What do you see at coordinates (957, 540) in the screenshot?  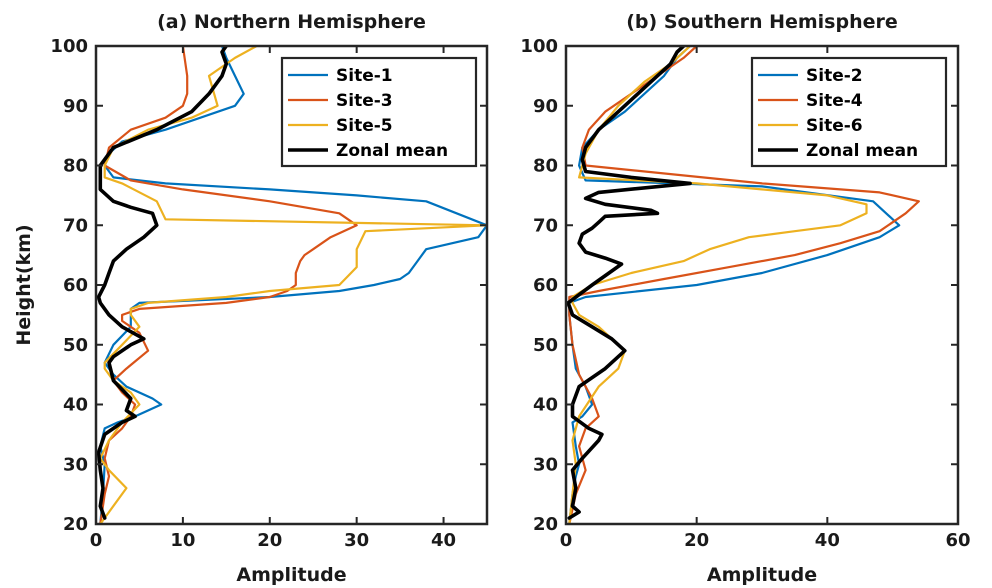 I see `x-tick-label: 60` at bounding box center [957, 540].